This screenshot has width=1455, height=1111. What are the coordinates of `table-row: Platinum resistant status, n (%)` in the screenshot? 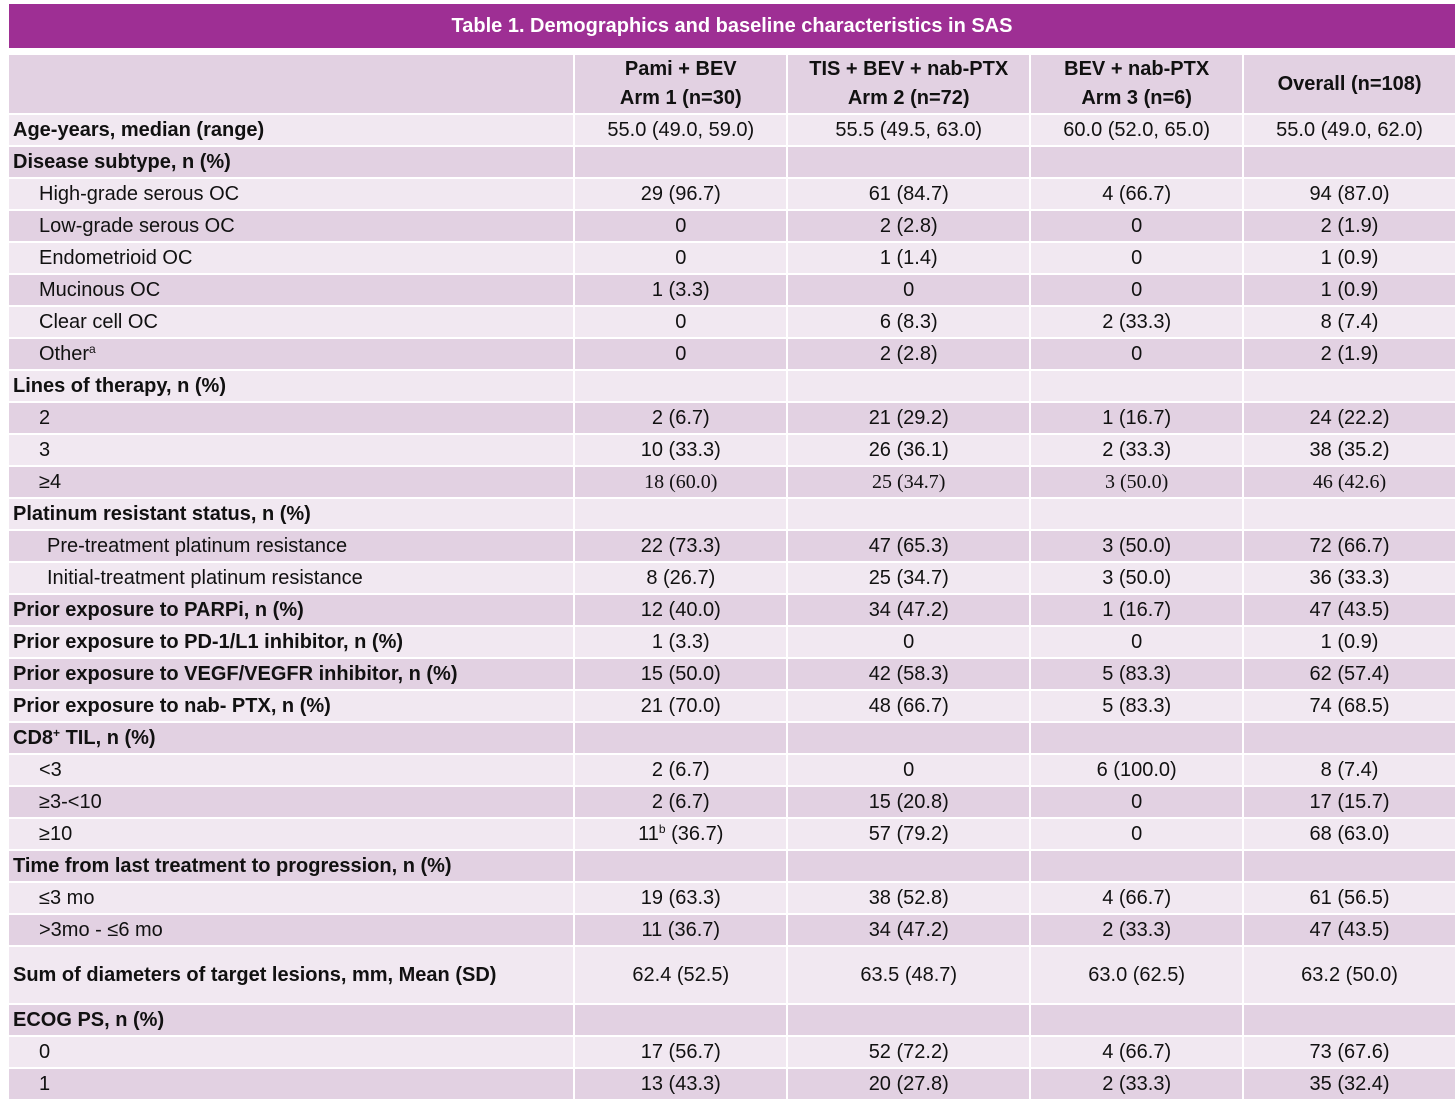 It's located at (732, 514).